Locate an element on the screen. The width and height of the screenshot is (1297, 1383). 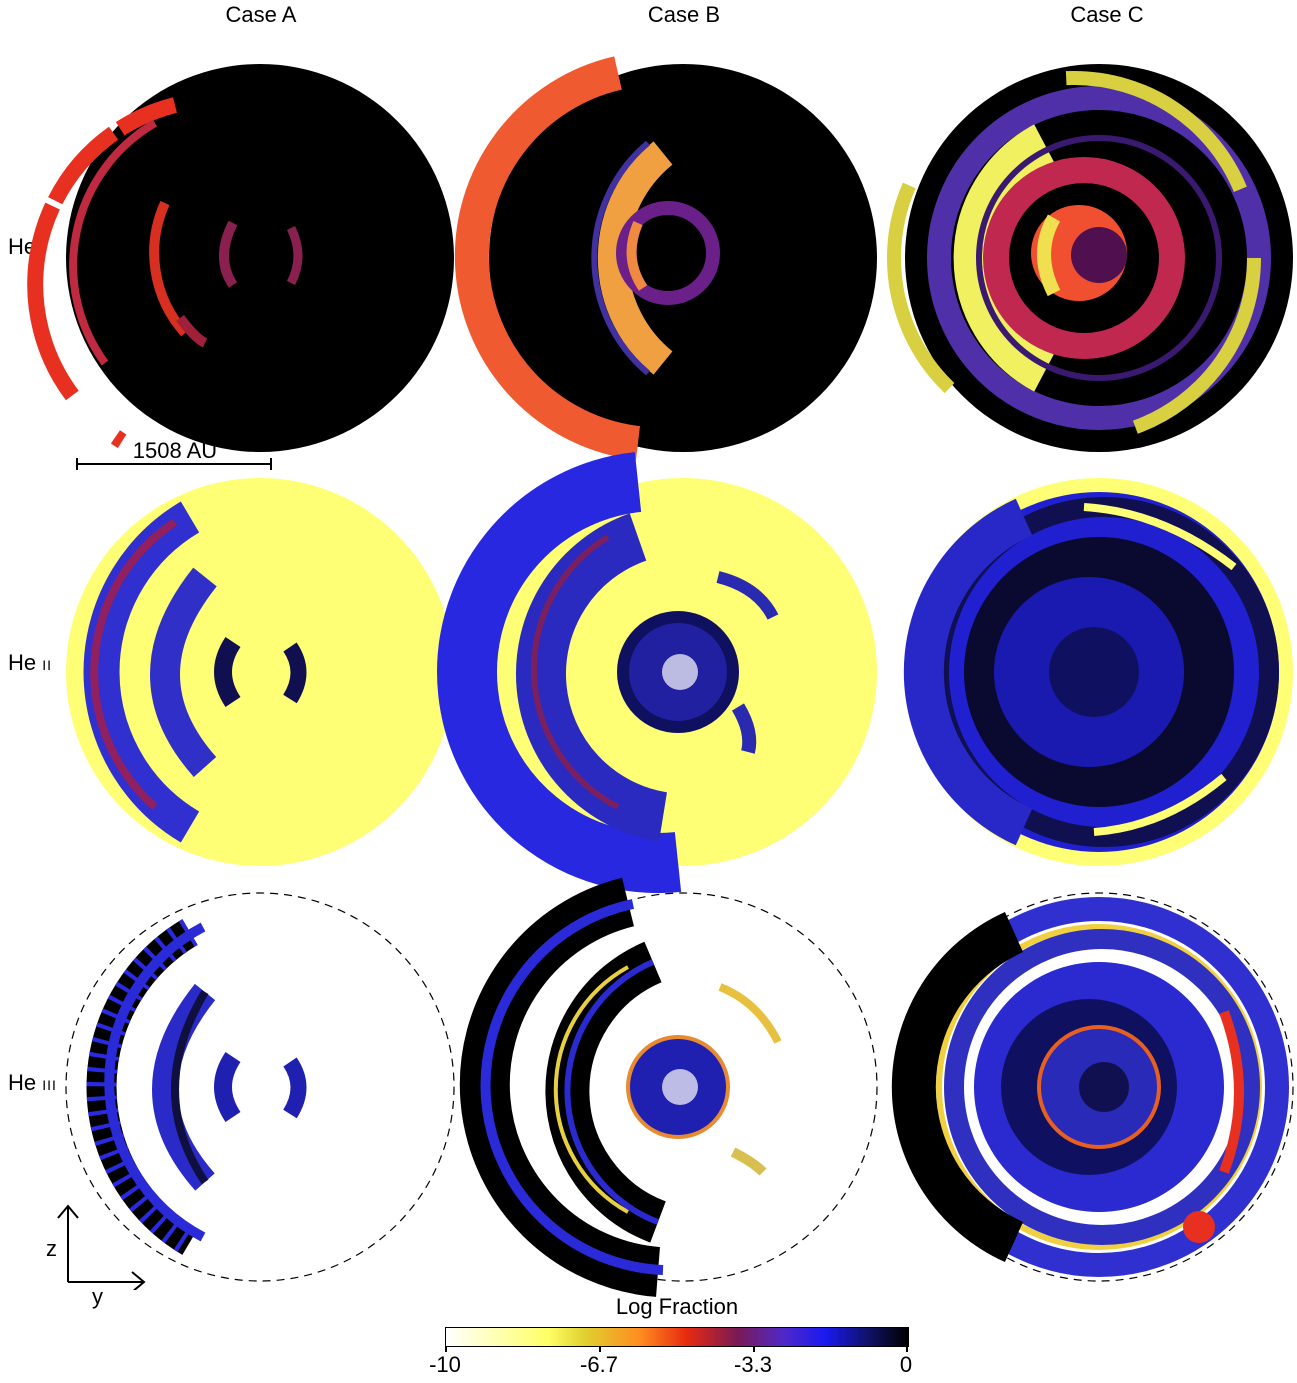
panel-he-iii-case-b is located at coordinates (668, 1087).